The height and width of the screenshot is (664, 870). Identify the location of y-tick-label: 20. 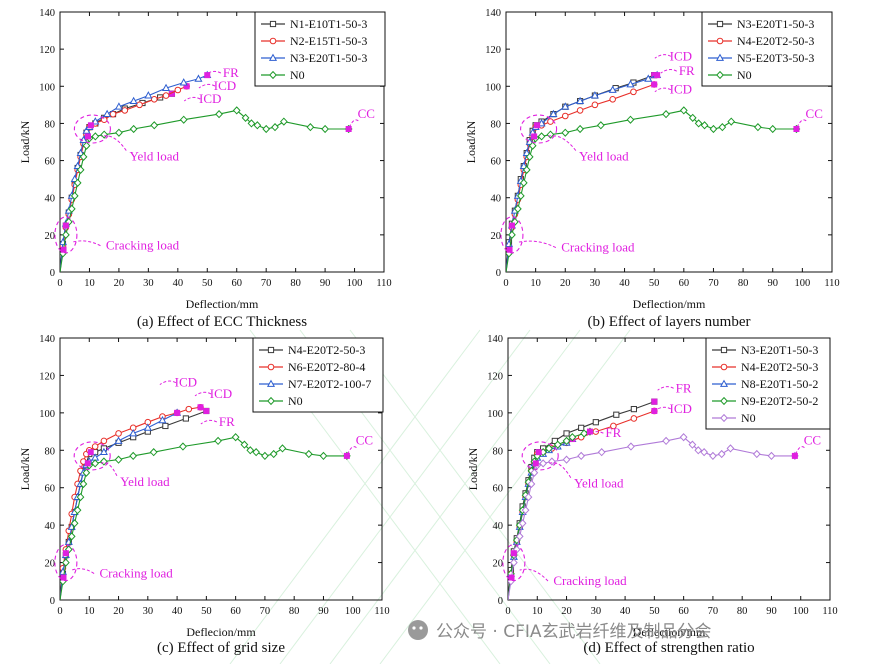
(50, 236).